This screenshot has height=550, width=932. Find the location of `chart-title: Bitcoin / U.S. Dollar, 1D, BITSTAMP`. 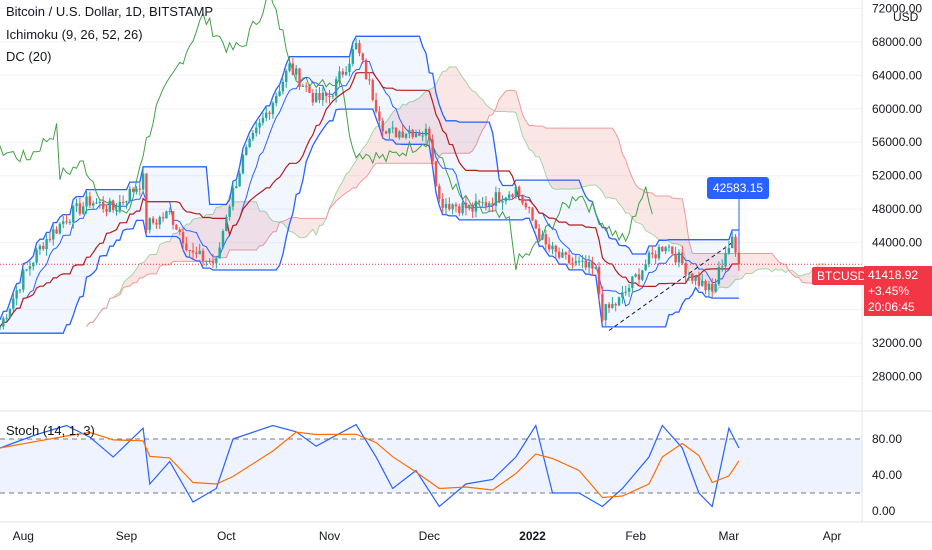

chart-title: Bitcoin / U.S. Dollar, 1D, BITSTAMP is located at coordinates (110, 11).